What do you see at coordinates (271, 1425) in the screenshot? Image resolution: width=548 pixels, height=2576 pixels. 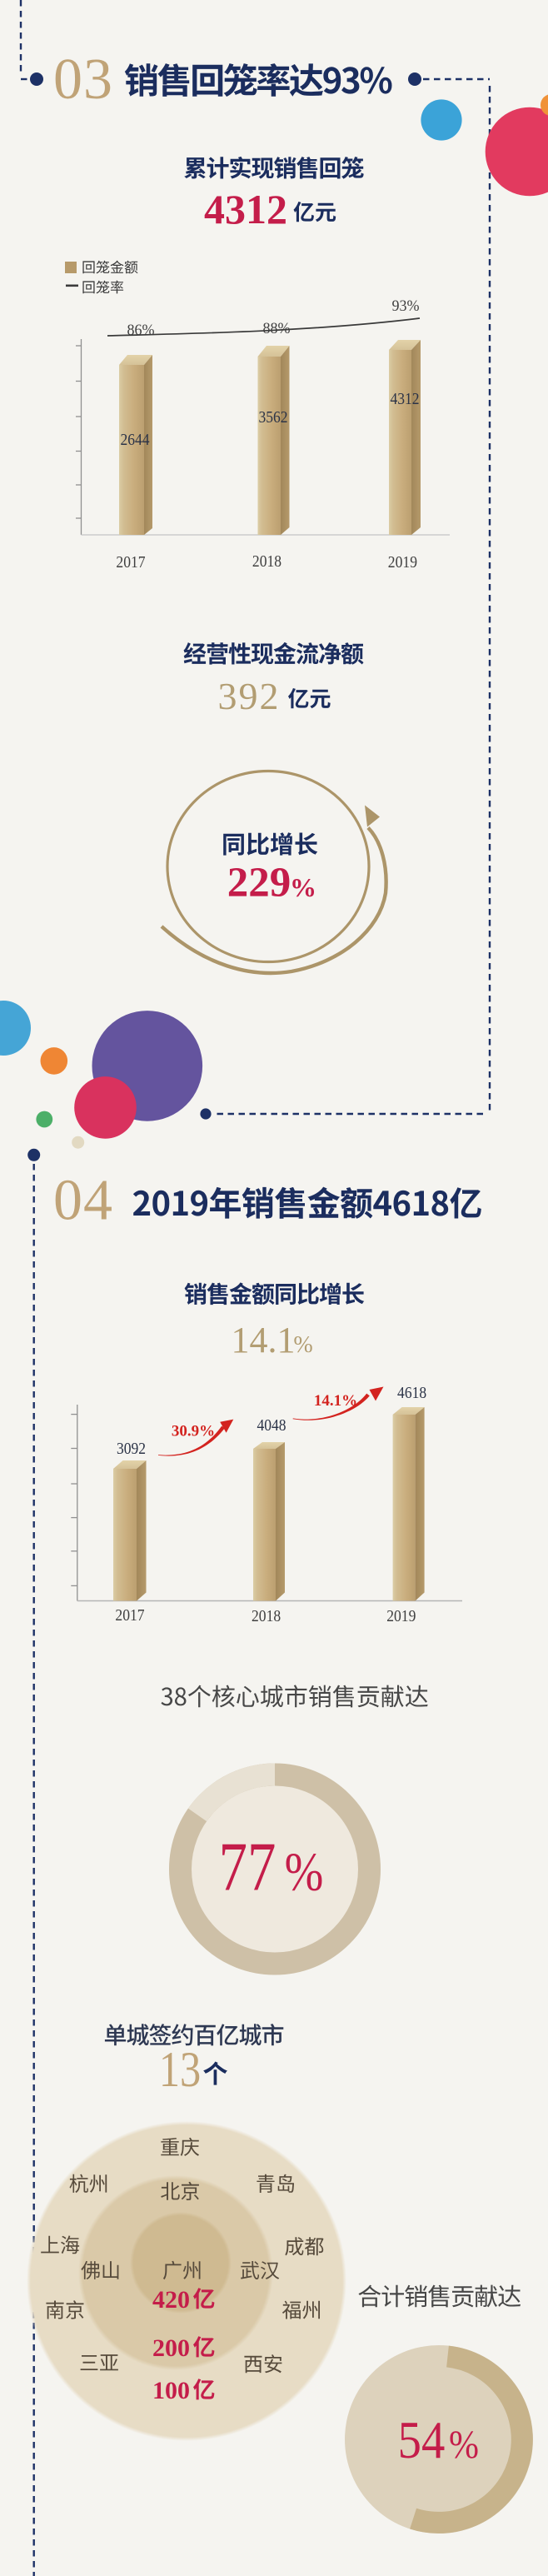 I see `svg-text: 4048` at bounding box center [271, 1425].